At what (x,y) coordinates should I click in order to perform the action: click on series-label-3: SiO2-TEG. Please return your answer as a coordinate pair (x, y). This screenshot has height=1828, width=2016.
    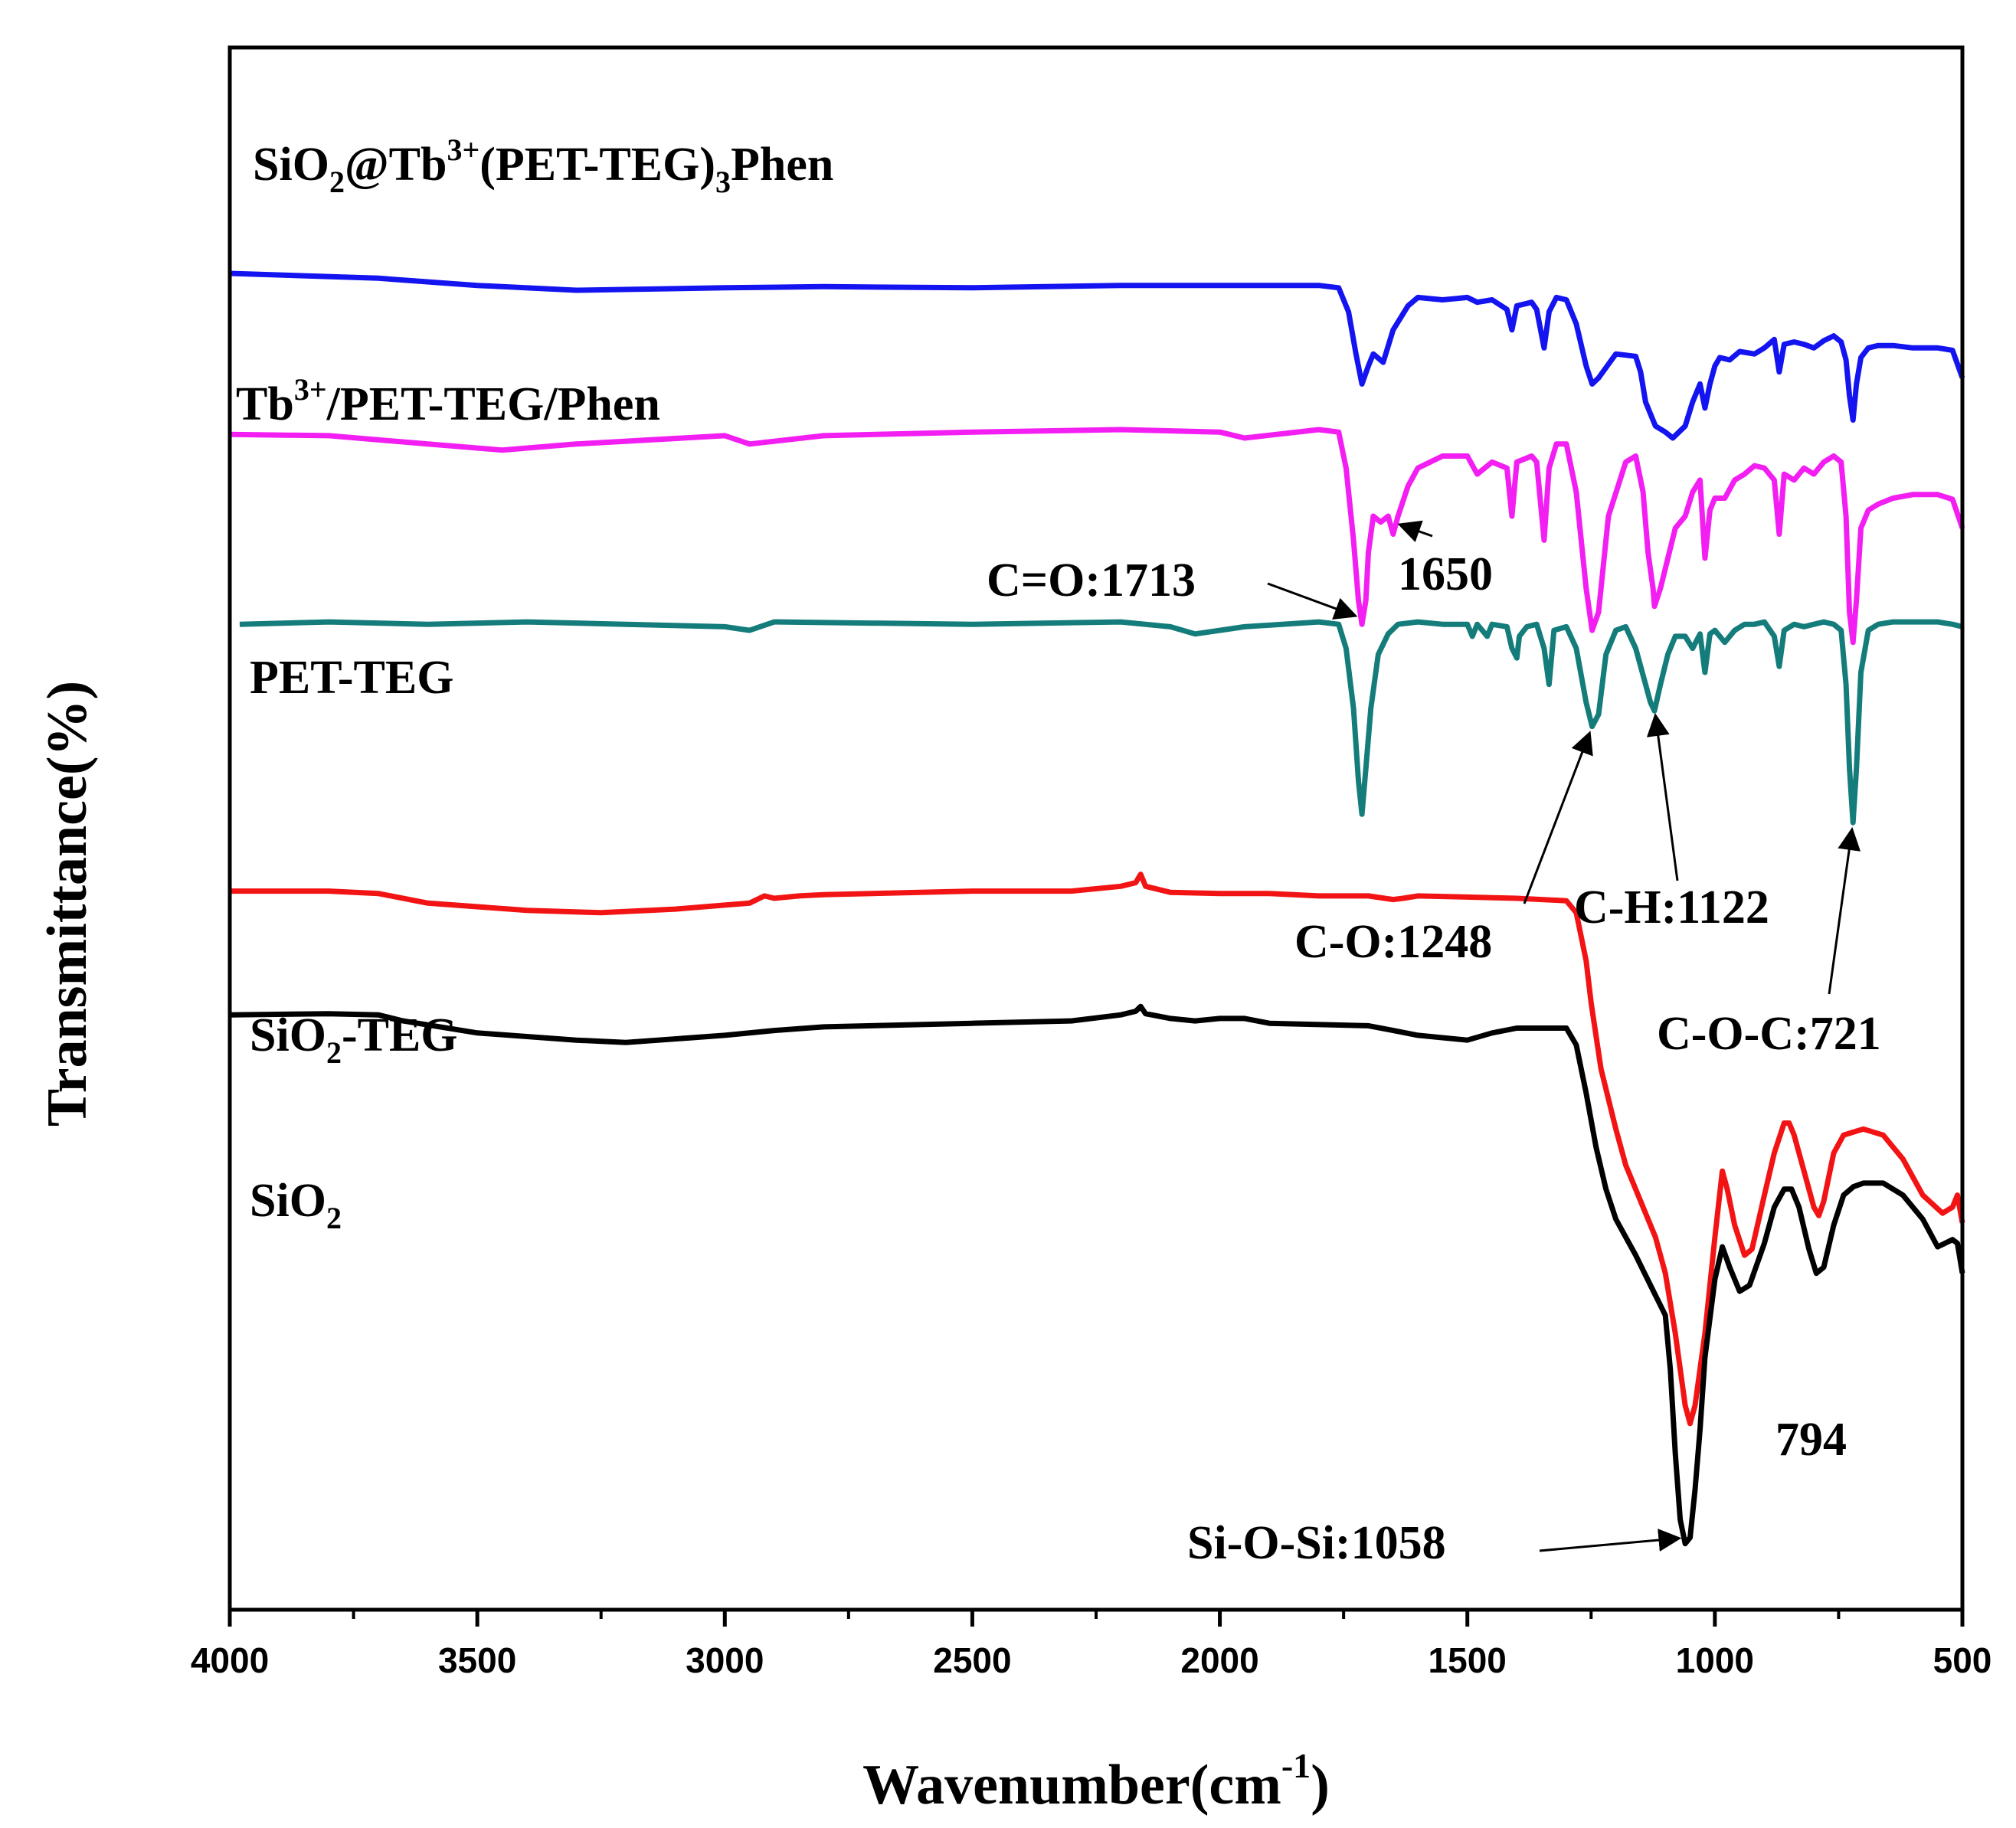
    Looking at the image, I should click on (354, 1039).